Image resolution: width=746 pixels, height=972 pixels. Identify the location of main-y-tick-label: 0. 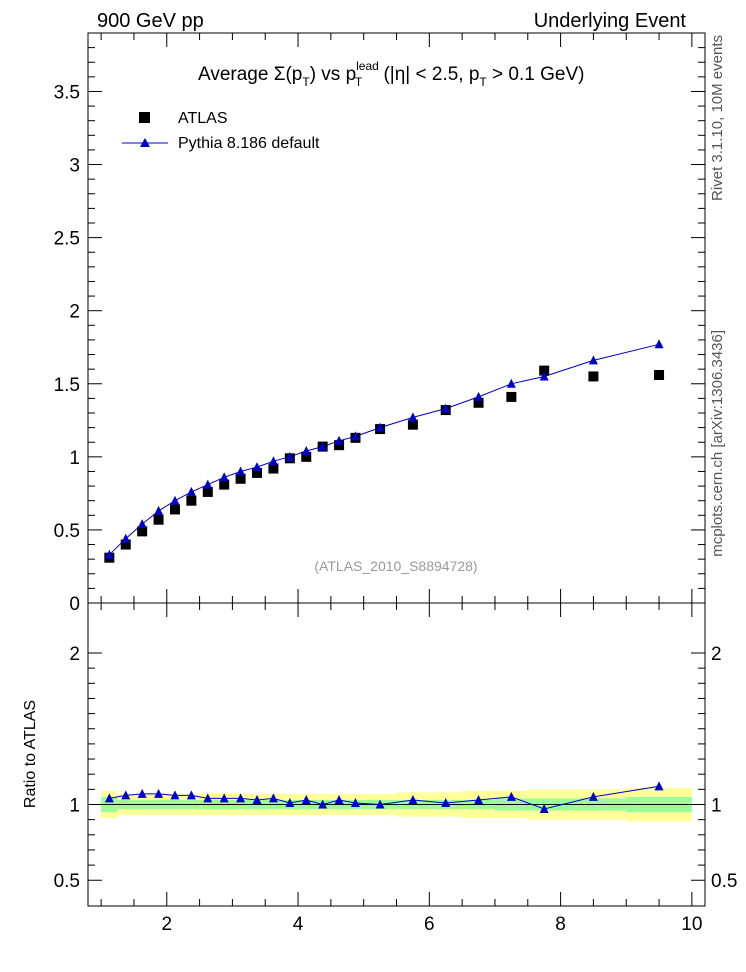
(74, 604).